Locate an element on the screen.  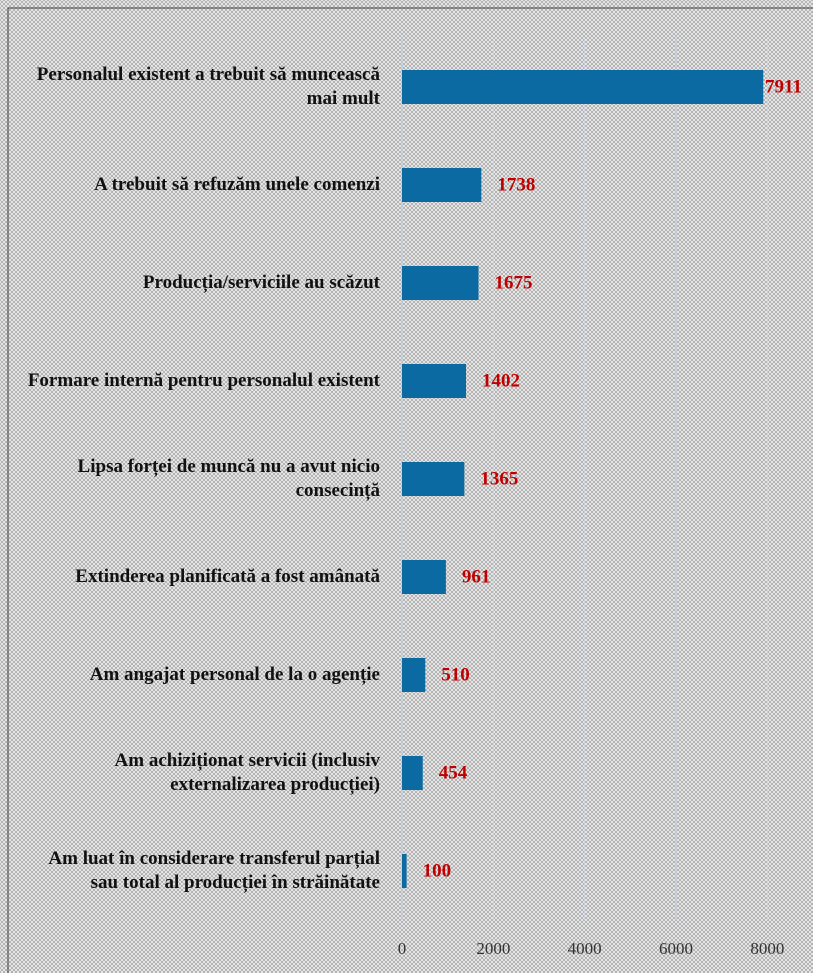
category-label: A trebuit să refuzăm unele comenzi is located at coordinates (237, 184).